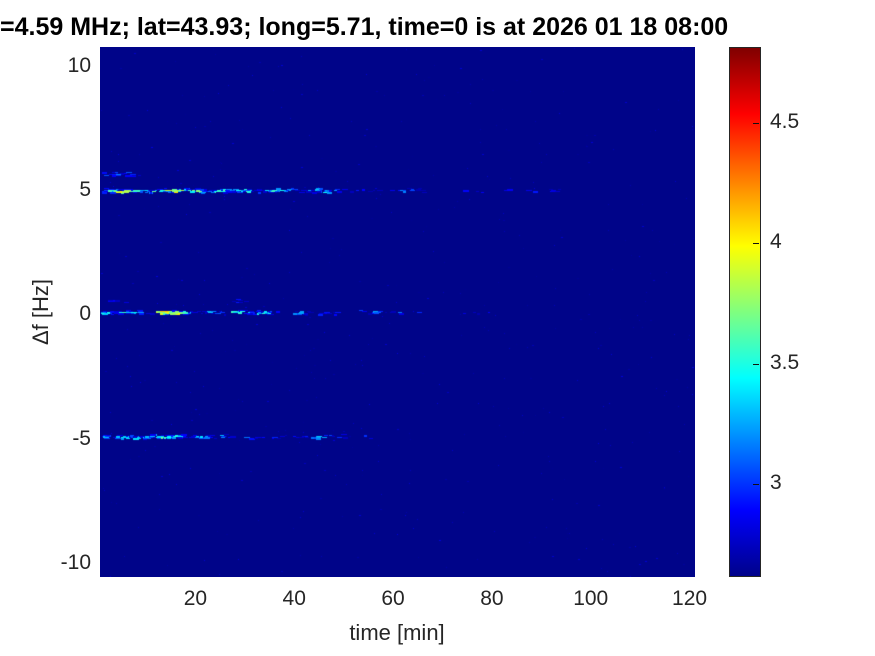 The image size is (875, 656). Describe the element at coordinates (79, 65) in the screenshot. I see `y-tick-label: 10` at that location.